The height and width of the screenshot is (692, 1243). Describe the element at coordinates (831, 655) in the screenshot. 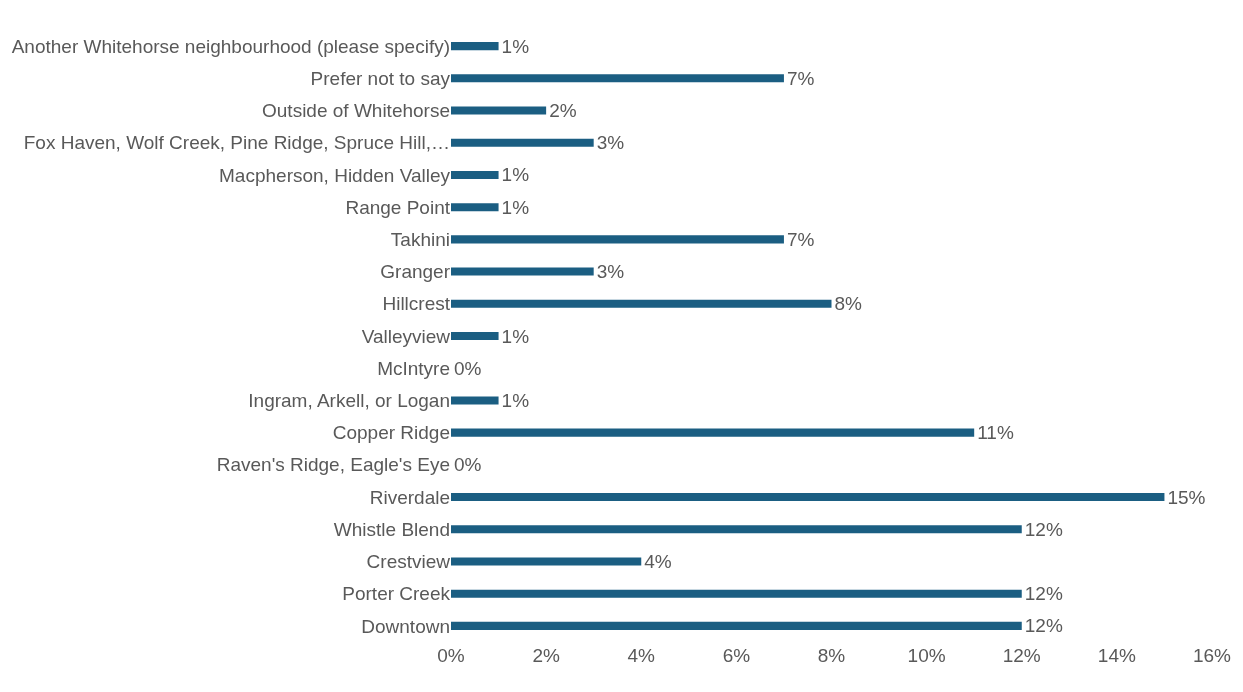

I see `x-tick-label: 8%` at that location.